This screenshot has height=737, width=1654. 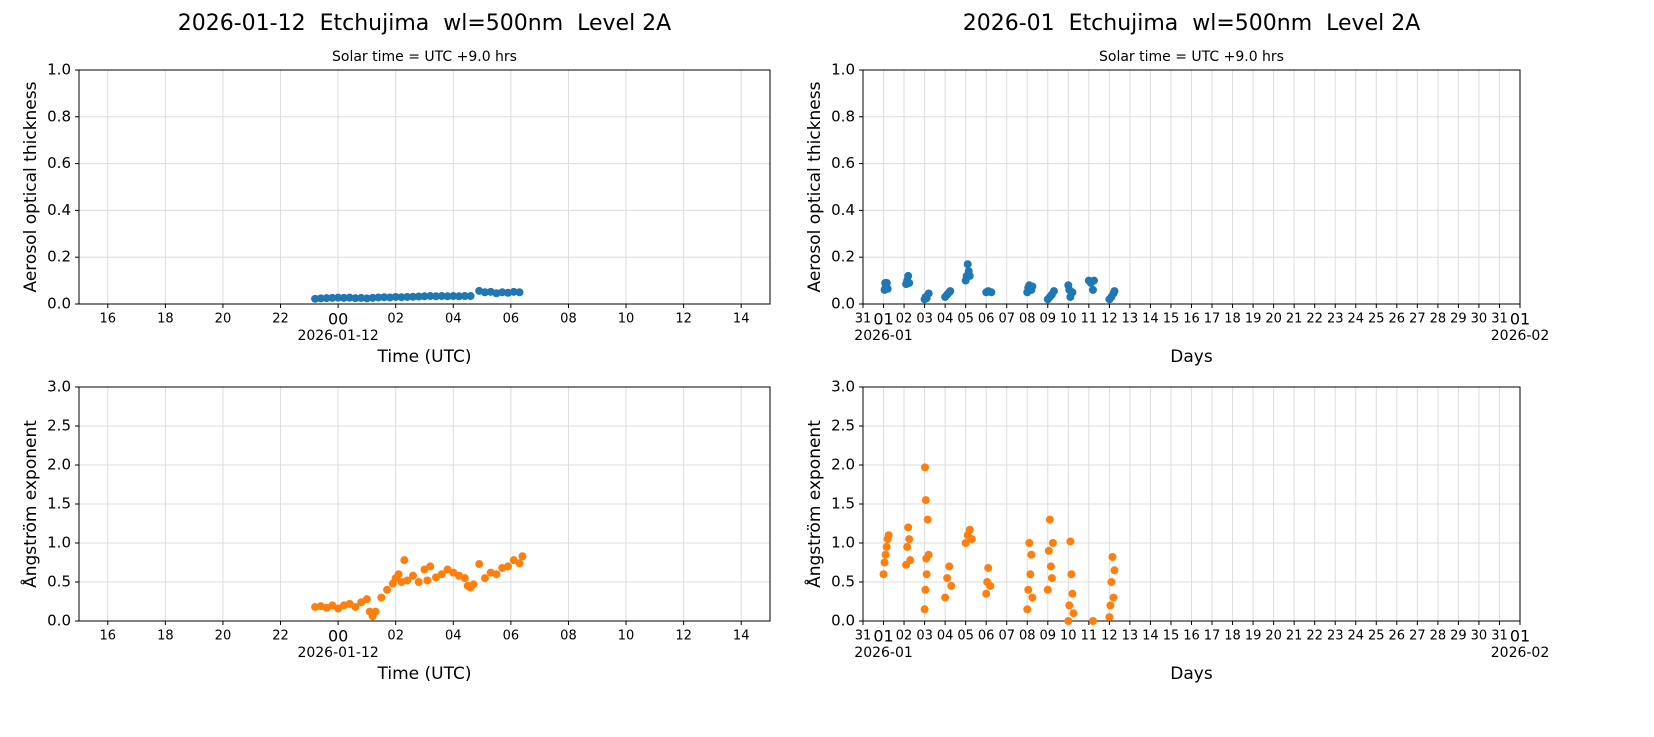 I want to click on x-tick-label: 26, so click(x=1397, y=319).